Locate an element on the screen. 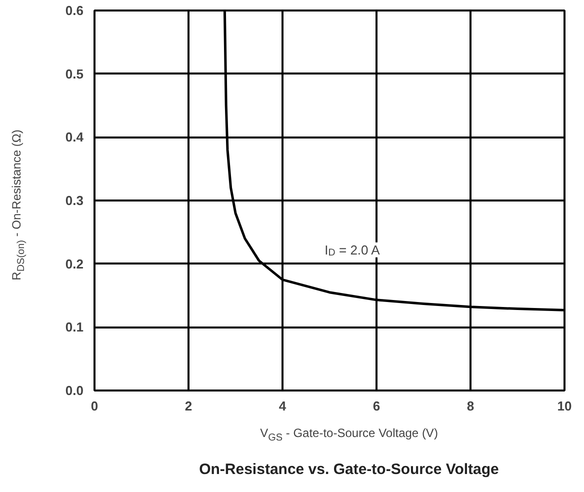 The width and height of the screenshot is (584, 492). x-tick-label: 0 is located at coordinates (94, 406).